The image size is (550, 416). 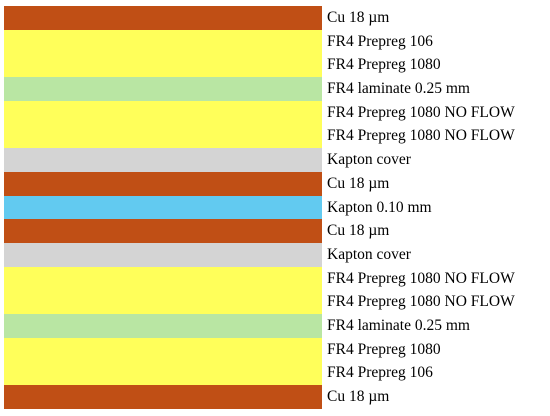 What do you see at coordinates (163, 207) in the screenshot?
I see `layer-swatch-kapton-core` at bounding box center [163, 207].